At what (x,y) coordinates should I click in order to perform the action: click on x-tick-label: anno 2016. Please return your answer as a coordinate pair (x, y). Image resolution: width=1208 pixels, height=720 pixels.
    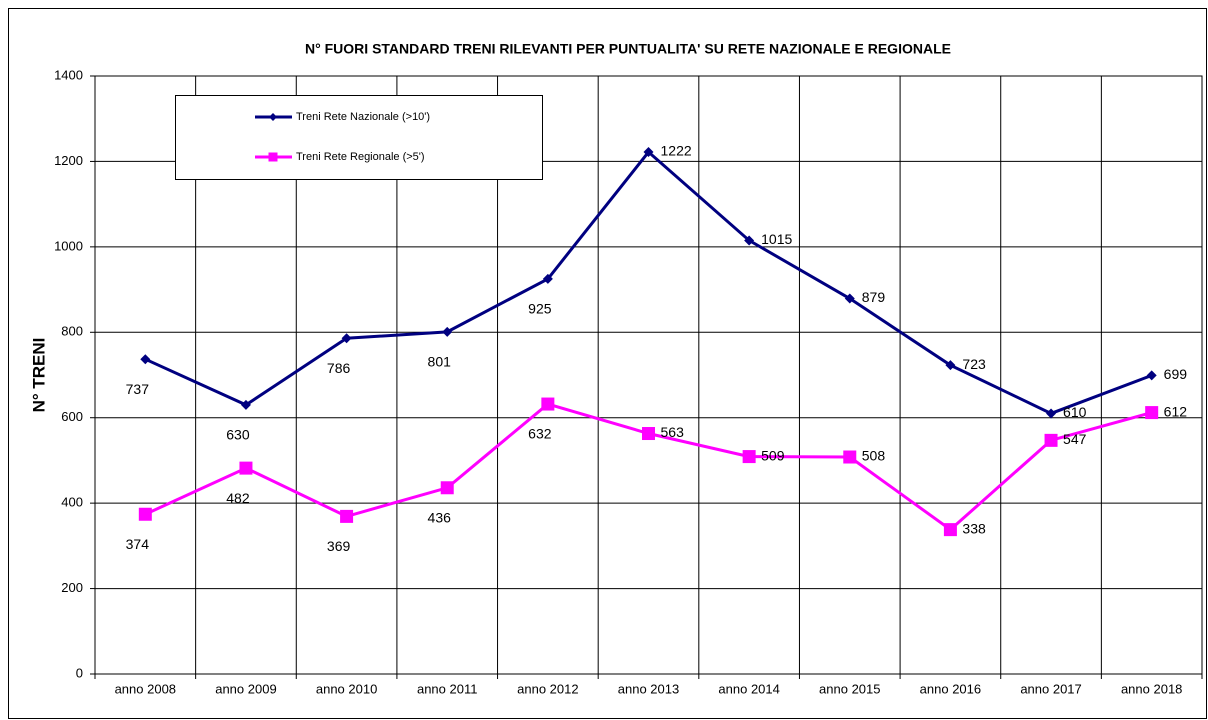
    Looking at the image, I should click on (950, 688).